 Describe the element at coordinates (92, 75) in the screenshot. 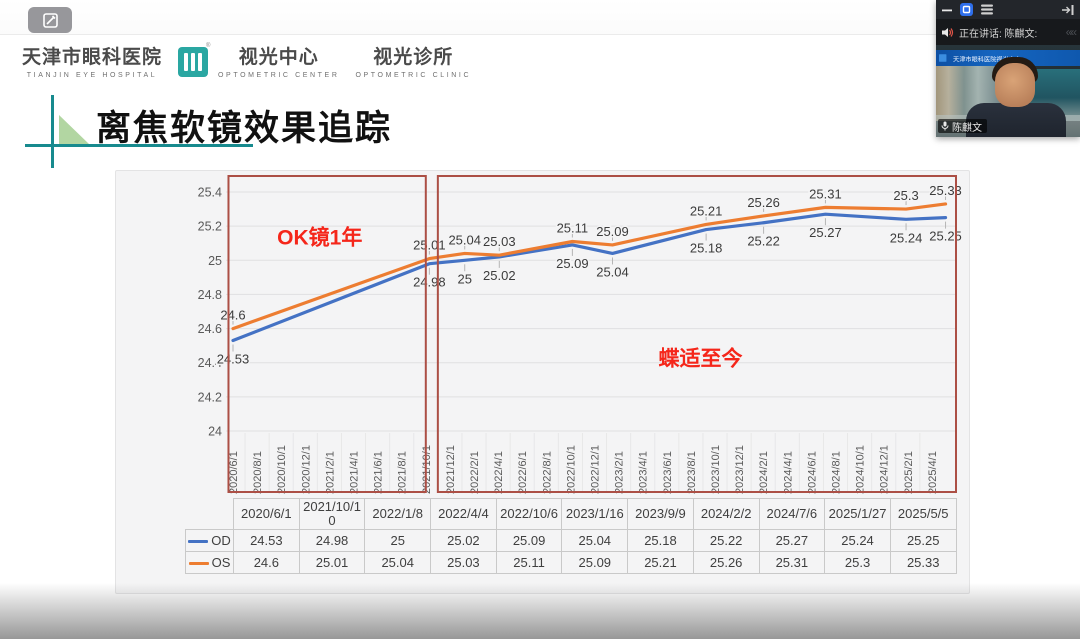

I see `hospital-name-en: TIANJIN EYE HOSPITAL` at that location.